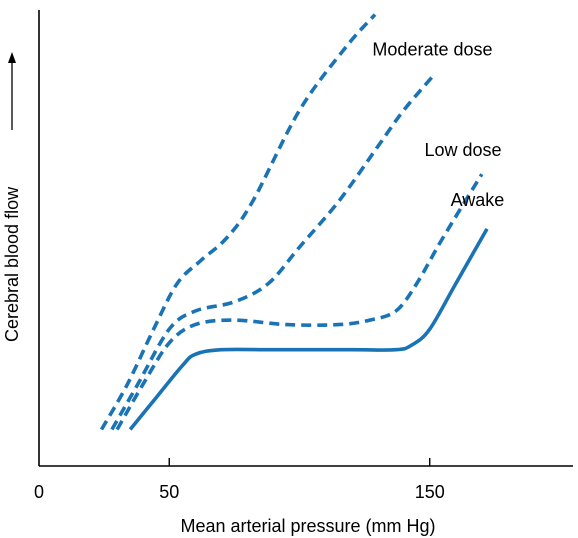 This screenshot has height=538, width=578. What do you see at coordinates (307, 526) in the screenshot?
I see `x-axis-title: Mean arterial pressure (mm Hg)` at bounding box center [307, 526].